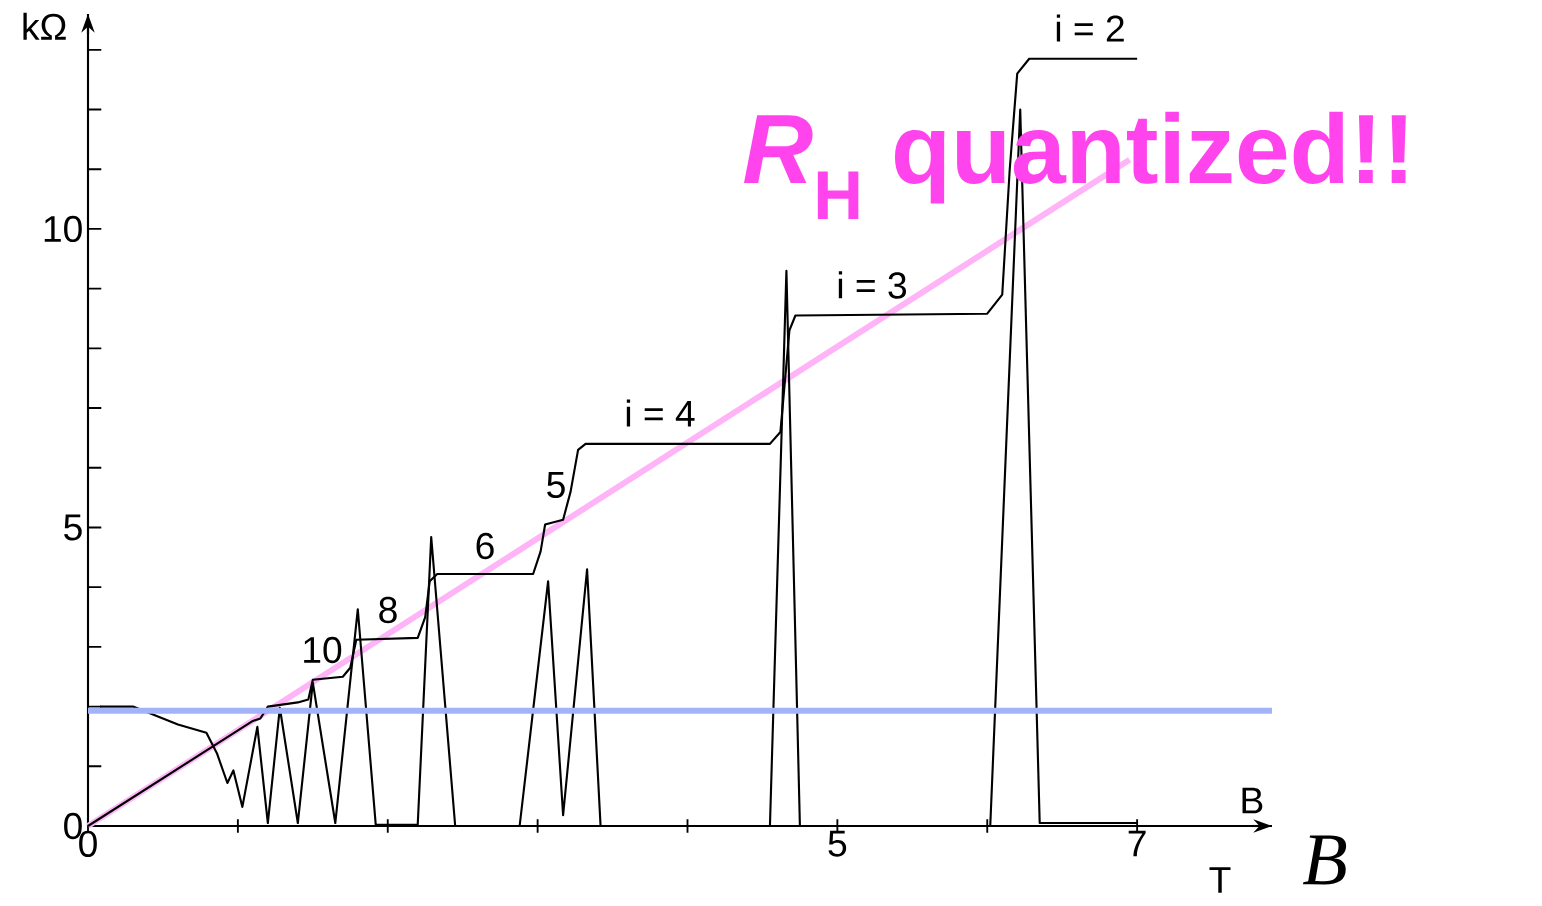  Describe the element at coordinates (837, 843) in the screenshot. I see `x-tick-label: 5` at that location.